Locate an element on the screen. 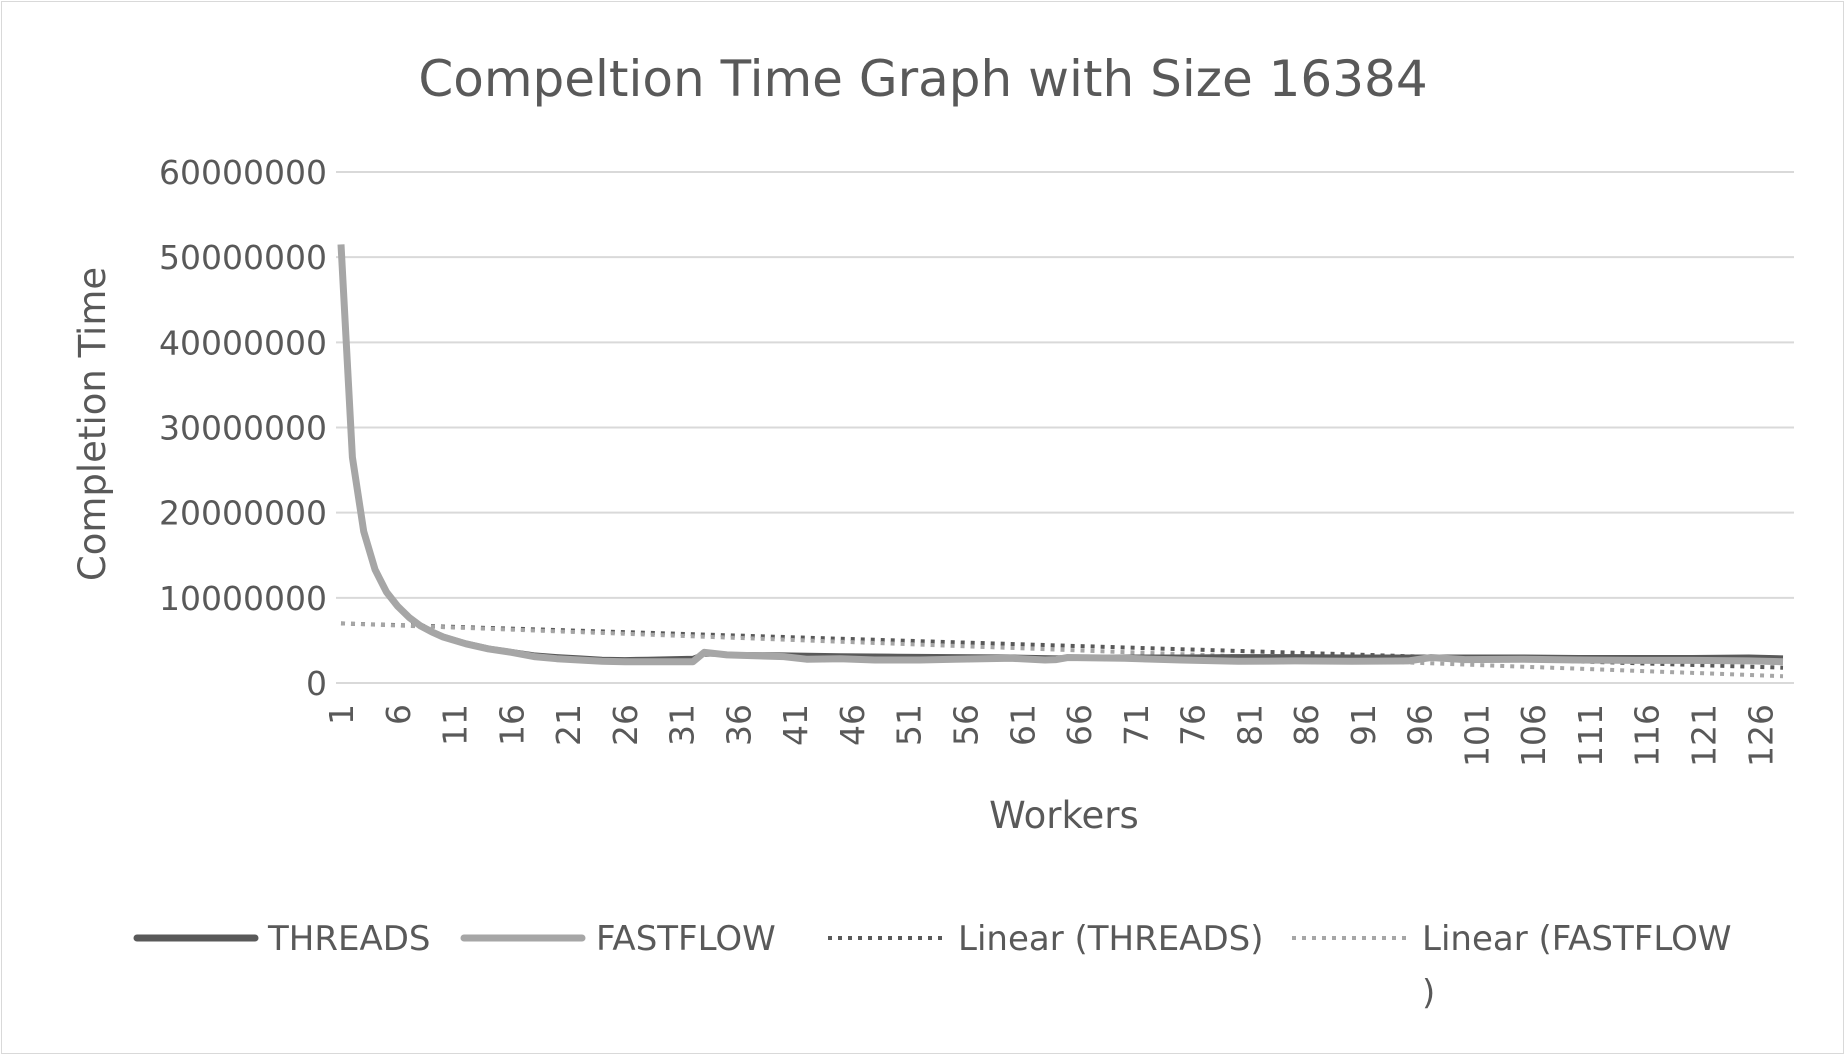  x-tick-label: 121 is located at coordinates (1704, 735).